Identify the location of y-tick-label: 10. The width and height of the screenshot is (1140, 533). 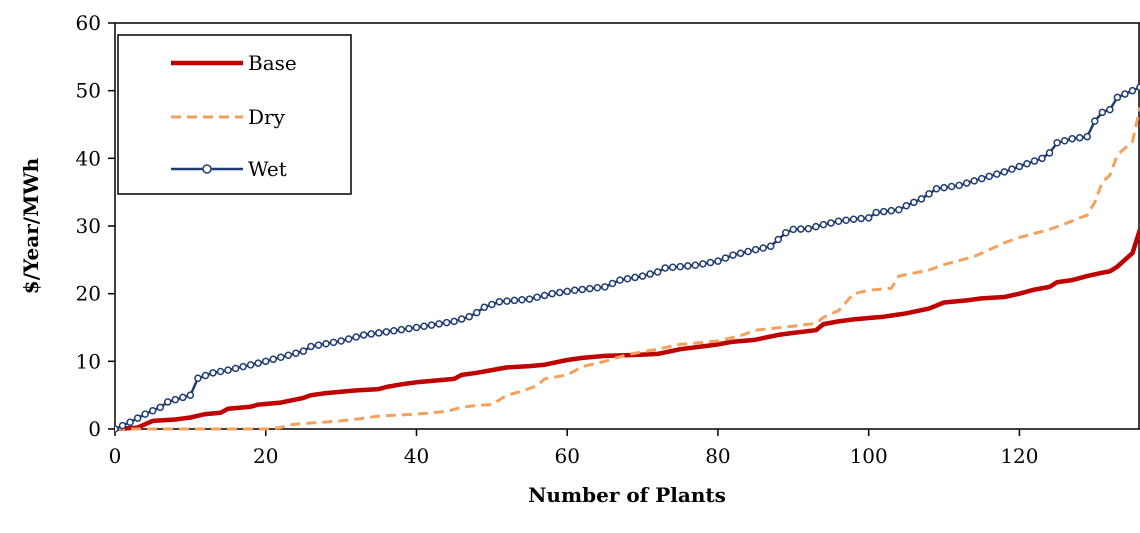
(88, 361).